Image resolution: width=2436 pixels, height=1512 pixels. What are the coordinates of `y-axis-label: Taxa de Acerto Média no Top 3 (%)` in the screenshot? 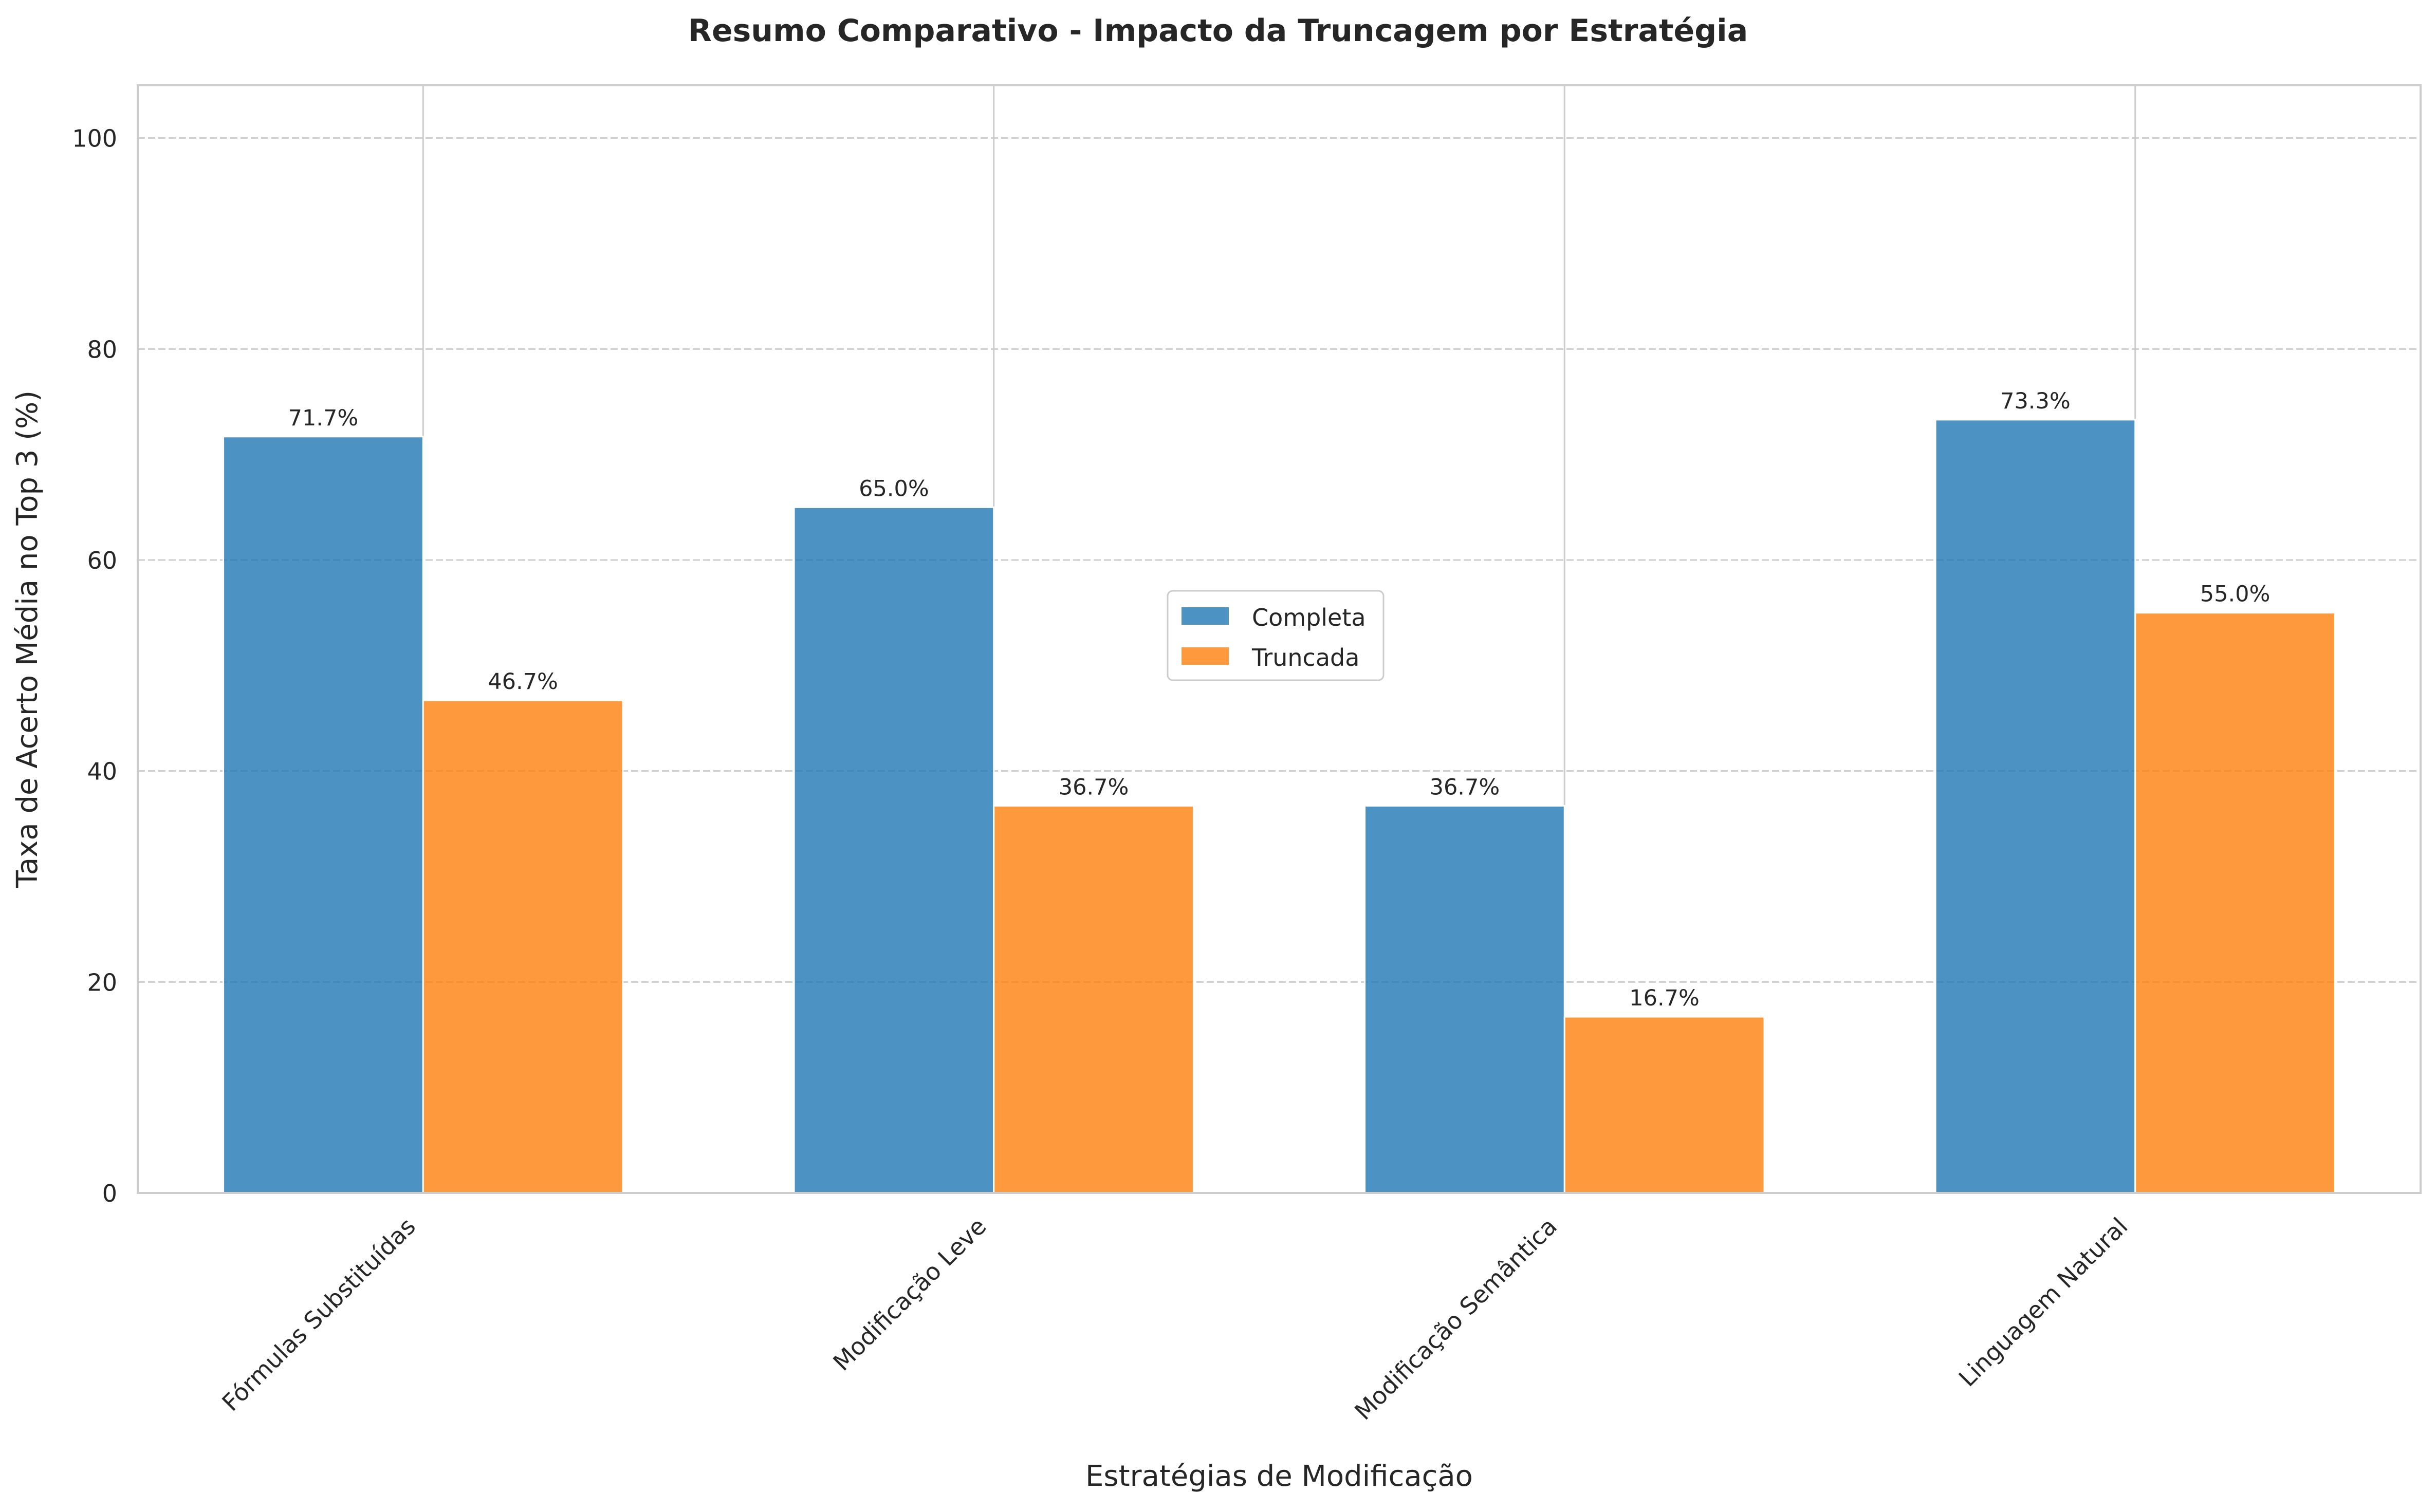 It's located at (27, 639).